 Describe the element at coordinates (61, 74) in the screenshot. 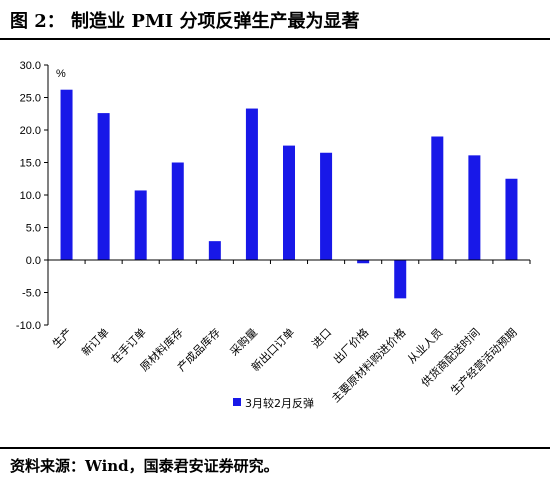

I see `unit-label: %` at that location.